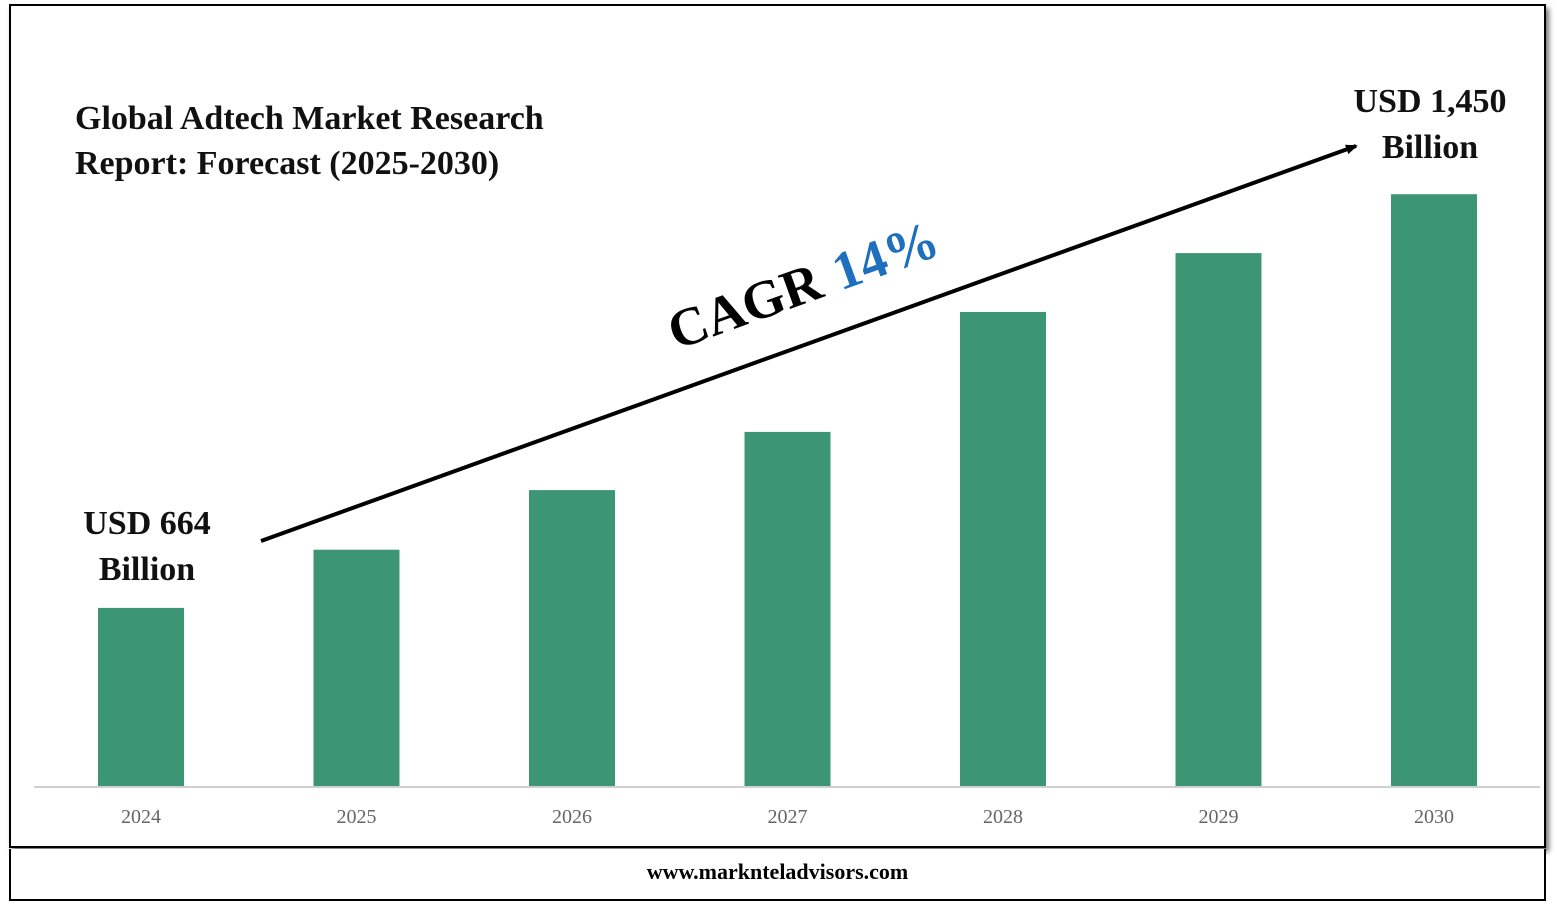 The height and width of the screenshot is (906, 1557). What do you see at coordinates (309, 118) in the screenshot?
I see `chart-title-line-1: Global Adtech Market Research` at bounding box center [309, 118].